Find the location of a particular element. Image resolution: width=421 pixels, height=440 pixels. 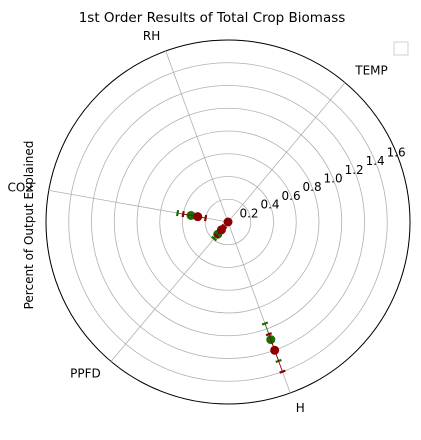

data-point-s1-p3 is located at coordinates (275, 350).